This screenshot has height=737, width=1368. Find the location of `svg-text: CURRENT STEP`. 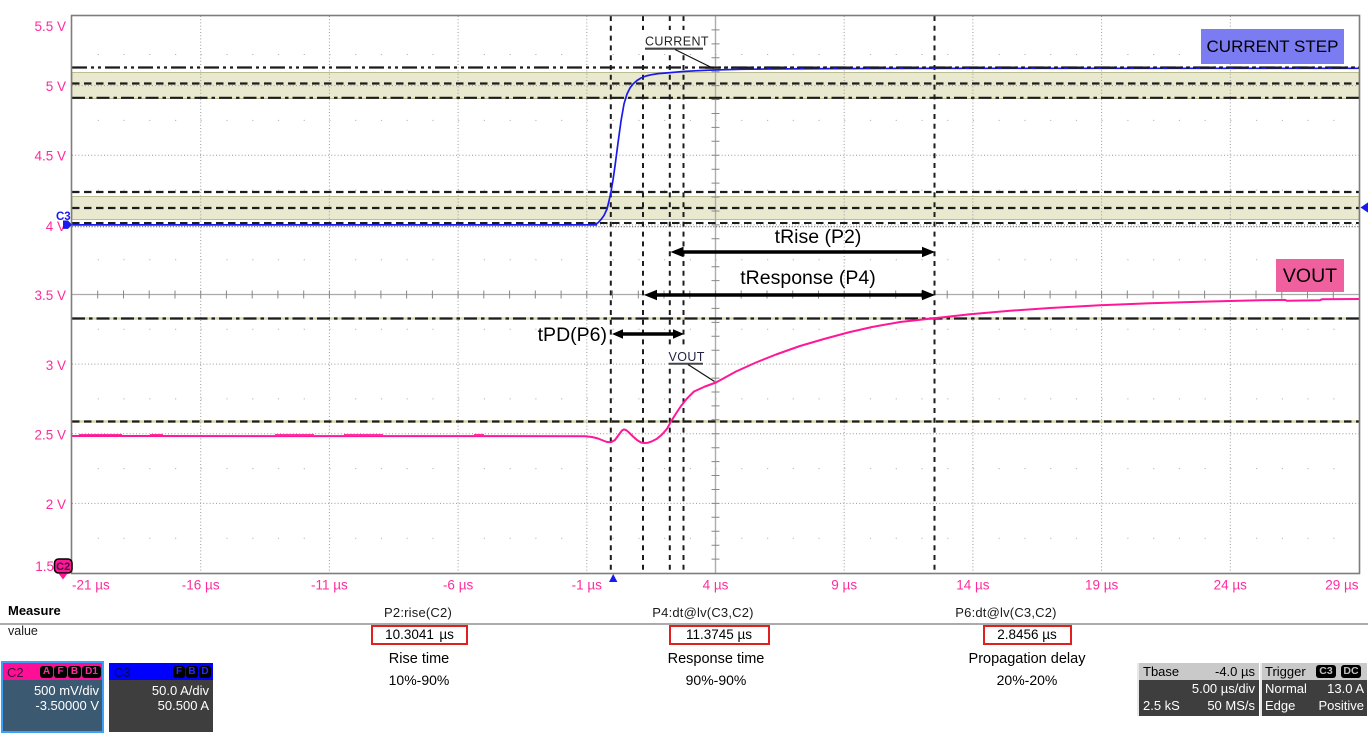

svg-text: CURRENT STEP is located at coordinates (1273, 46).